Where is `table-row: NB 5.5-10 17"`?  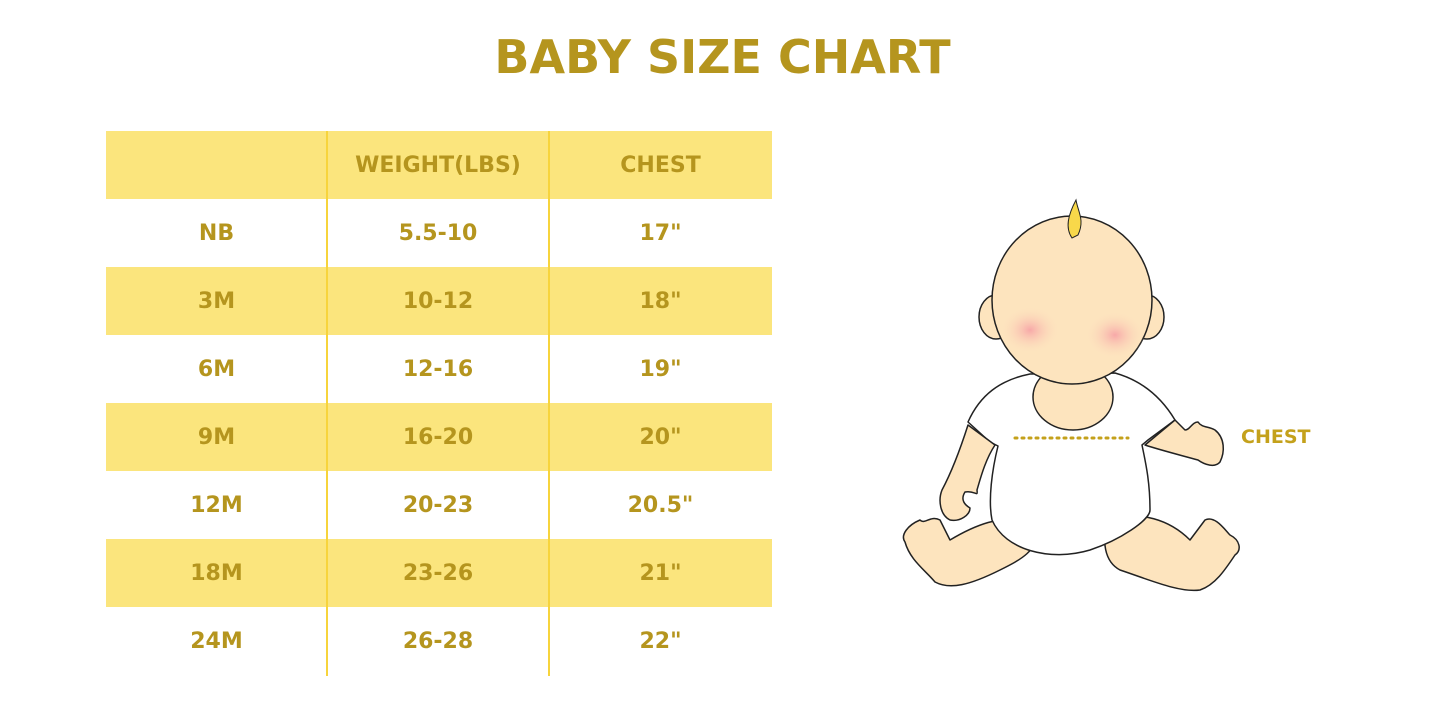
table-row: NB 5.5-10 17" is located at coordinates (439, 233).